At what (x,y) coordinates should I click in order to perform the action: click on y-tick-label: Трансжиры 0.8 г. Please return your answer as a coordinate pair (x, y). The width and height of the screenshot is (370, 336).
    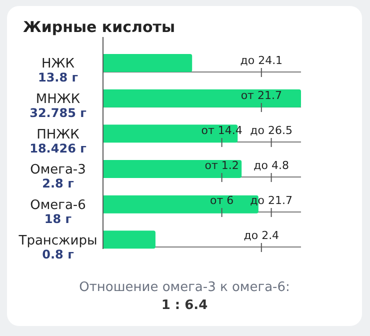
    Looking at the image, I should click on (58, 247).